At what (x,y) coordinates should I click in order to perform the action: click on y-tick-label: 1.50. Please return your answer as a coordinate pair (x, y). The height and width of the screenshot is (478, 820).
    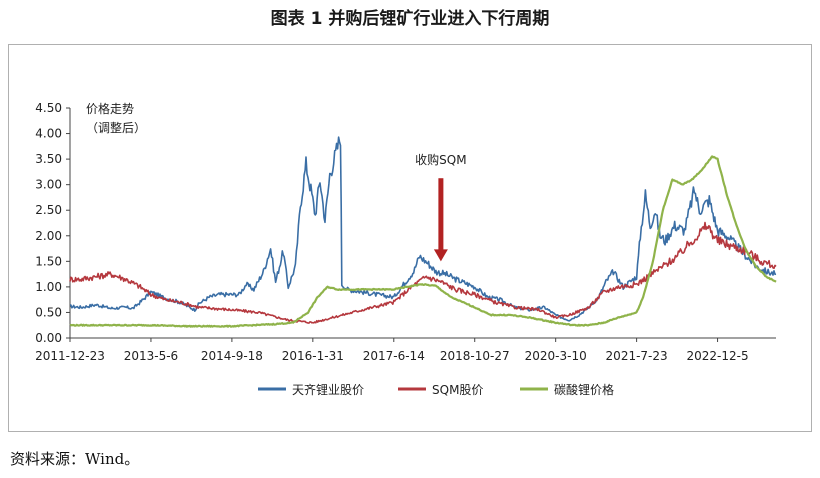
    Looking at the image, I should click on (48, 261).